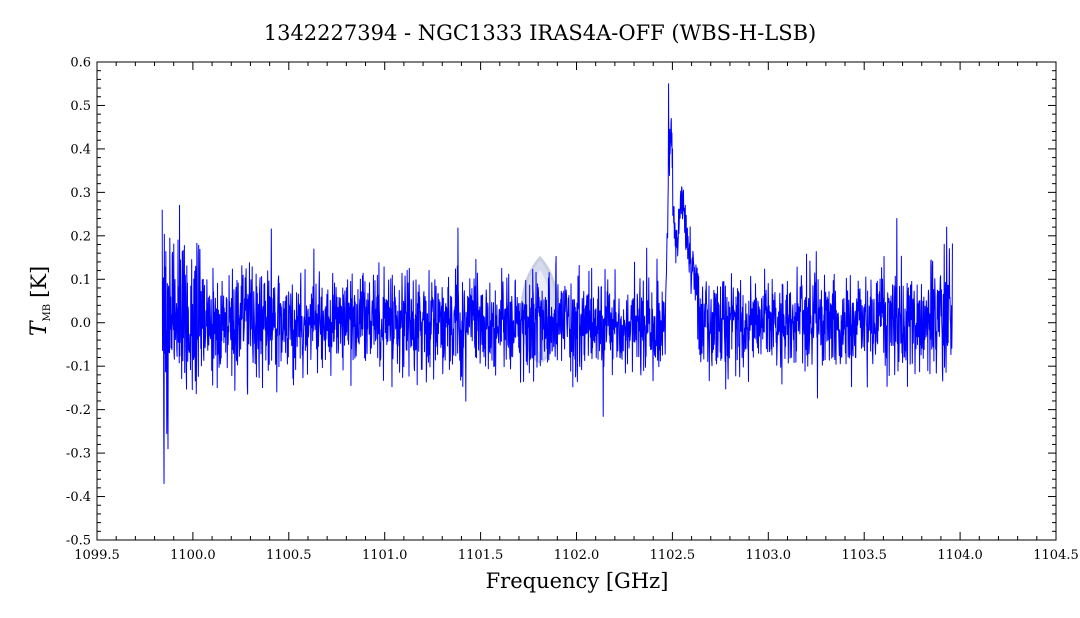 The image size is (1080, 618). Describe the element at coordinates (80, 63) in the screenshot. I see `y-tick-label: 0.6` at that location.